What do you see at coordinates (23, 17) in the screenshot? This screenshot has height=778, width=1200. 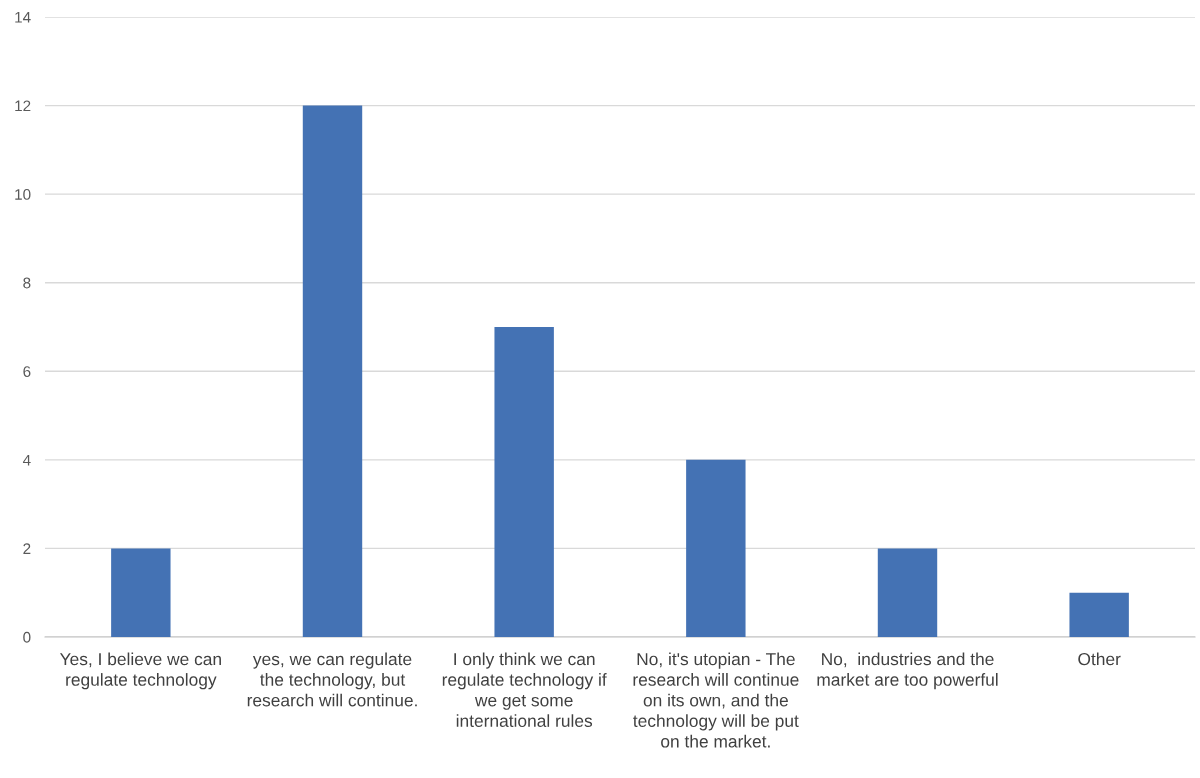 I see `y-tick-label: 14` at bounding box center [23, 17].